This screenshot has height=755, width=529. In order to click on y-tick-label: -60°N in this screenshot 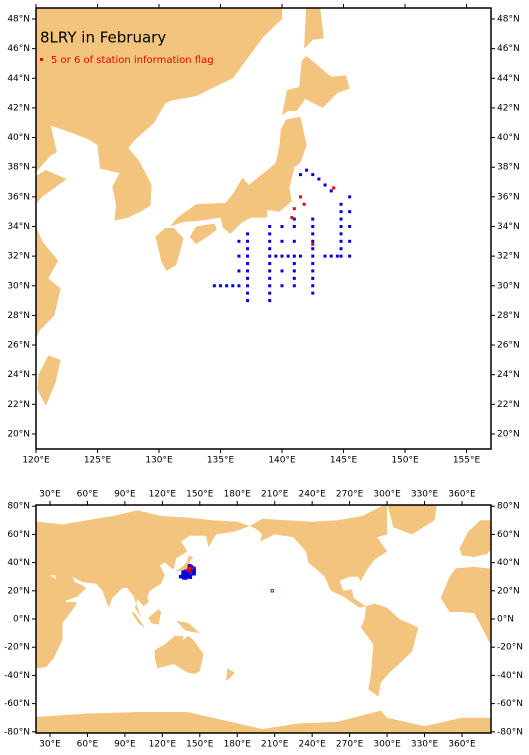, I will do `click(17, 704)`.